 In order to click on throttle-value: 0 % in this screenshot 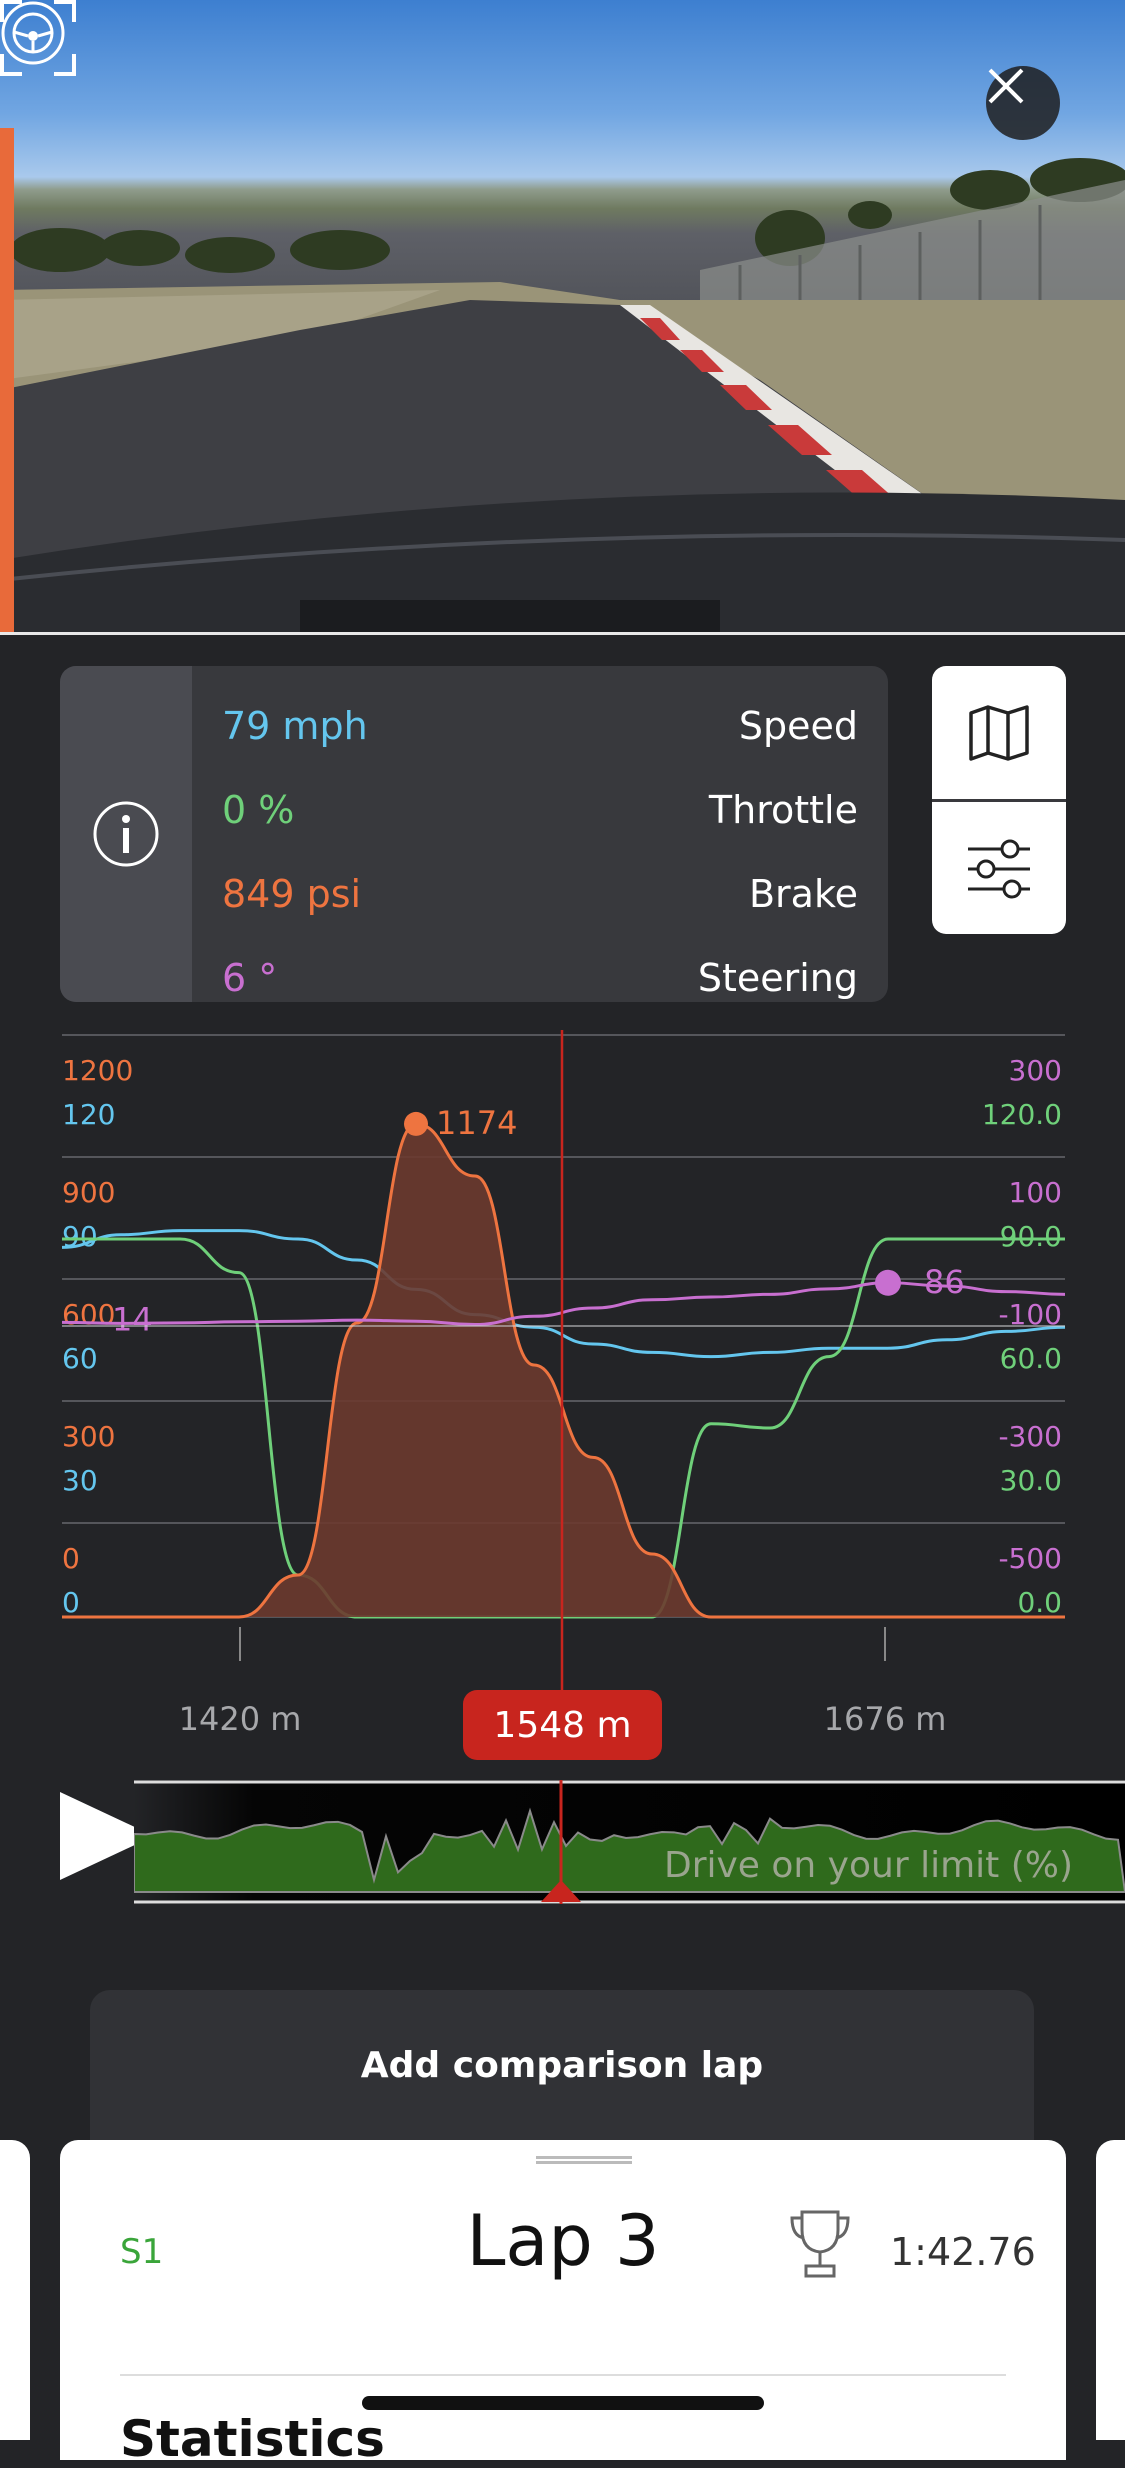, I will do `click(258, 810)`.